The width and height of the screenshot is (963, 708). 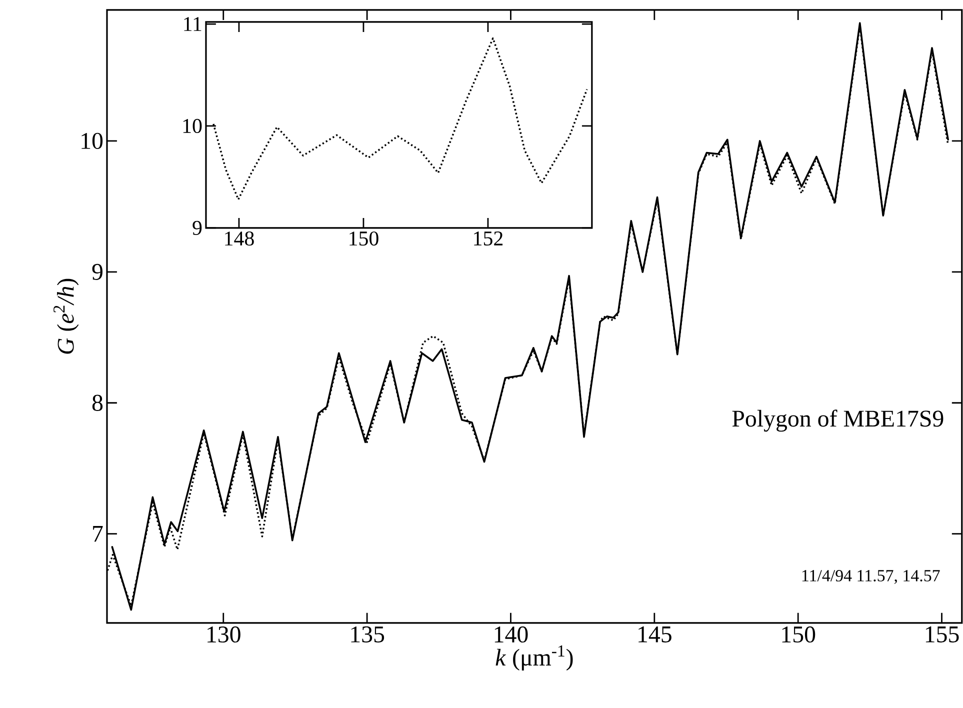 I want to click on y-tick-label: 11, so click(x=193, y=24).